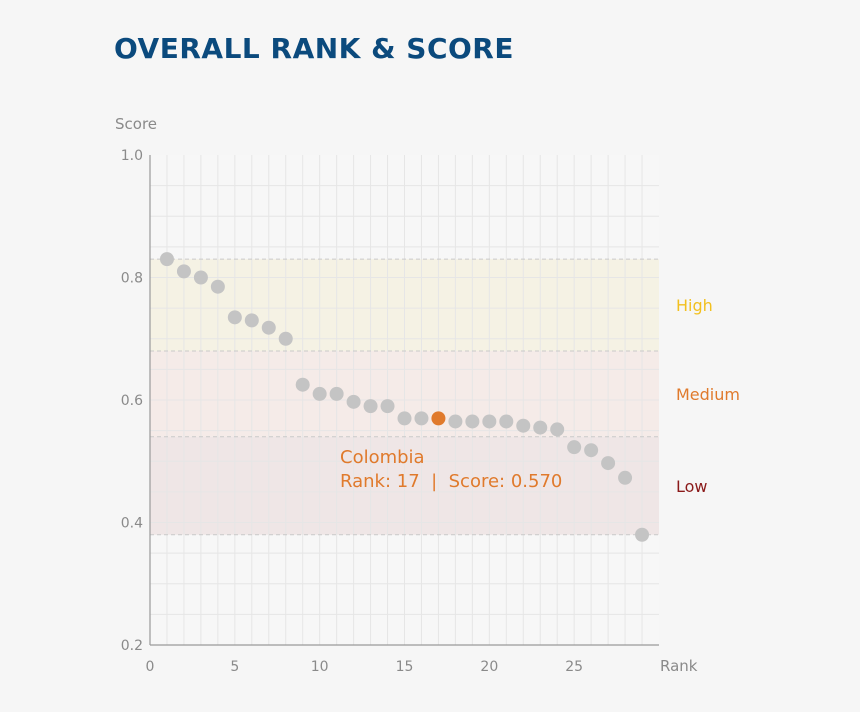 This screenshot has width=860, height=712. Describe the element at coordinates (234, 667) in the screenshot. I see `x-tick-label: 5` at that location.